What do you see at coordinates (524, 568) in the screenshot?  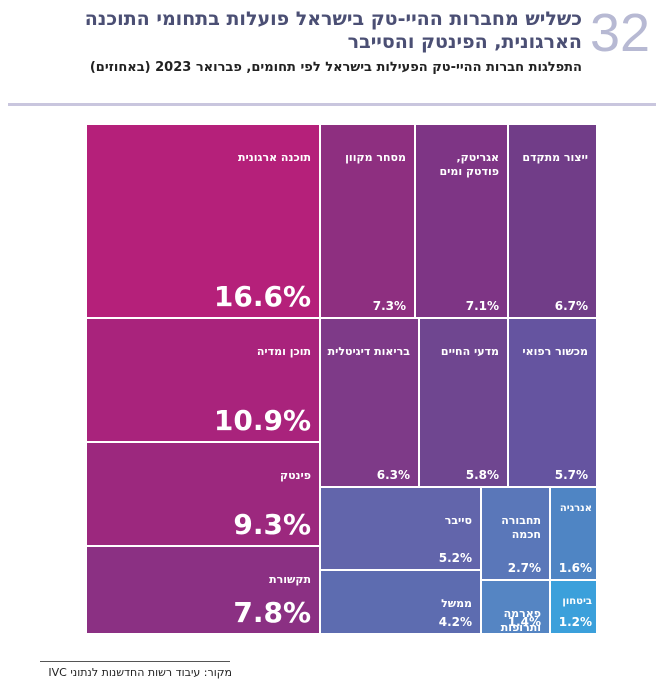 I see `tile-value: 2.7%` at bounding box center [524, 568].